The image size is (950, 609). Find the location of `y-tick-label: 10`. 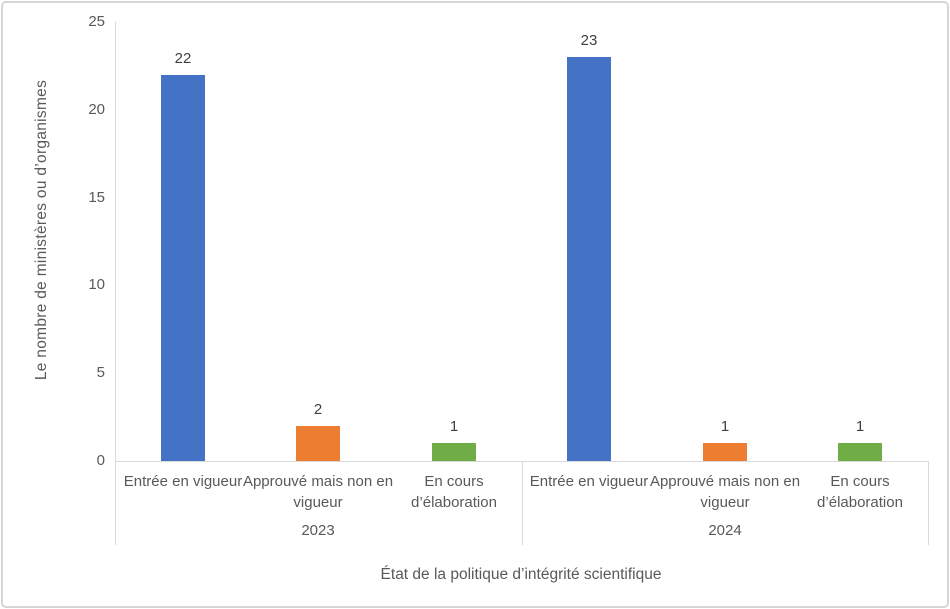

y-tick-label: 10 is located at coordinates (96, 284).